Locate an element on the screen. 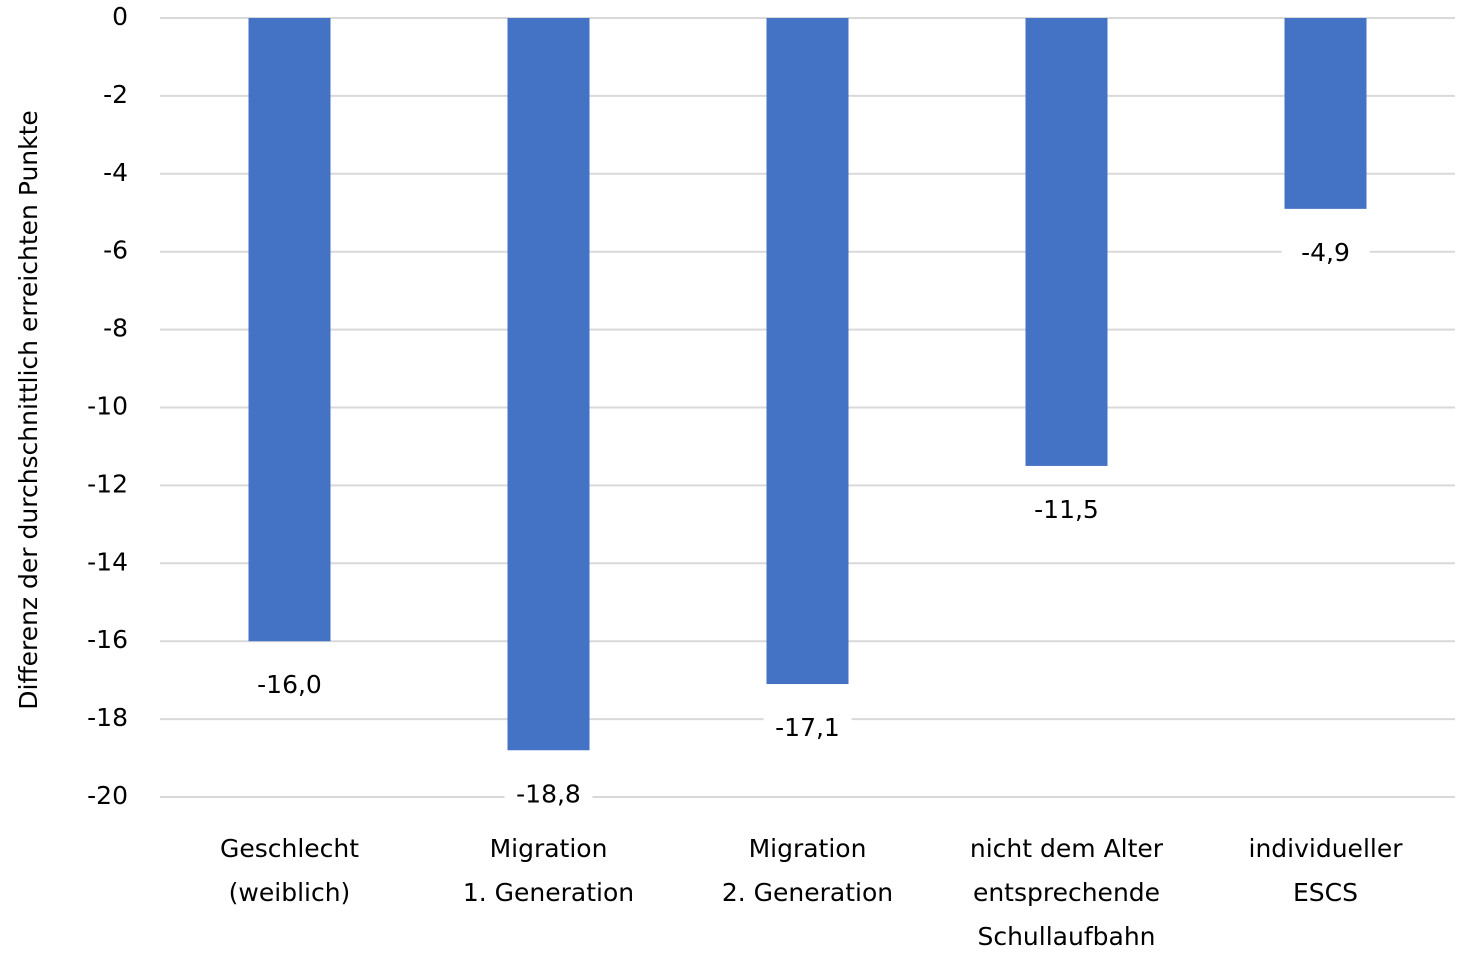 Image resolution: width=1458 pixels, height=954 pixels. value-label: -16,0 is located at coordinates (289, 684).